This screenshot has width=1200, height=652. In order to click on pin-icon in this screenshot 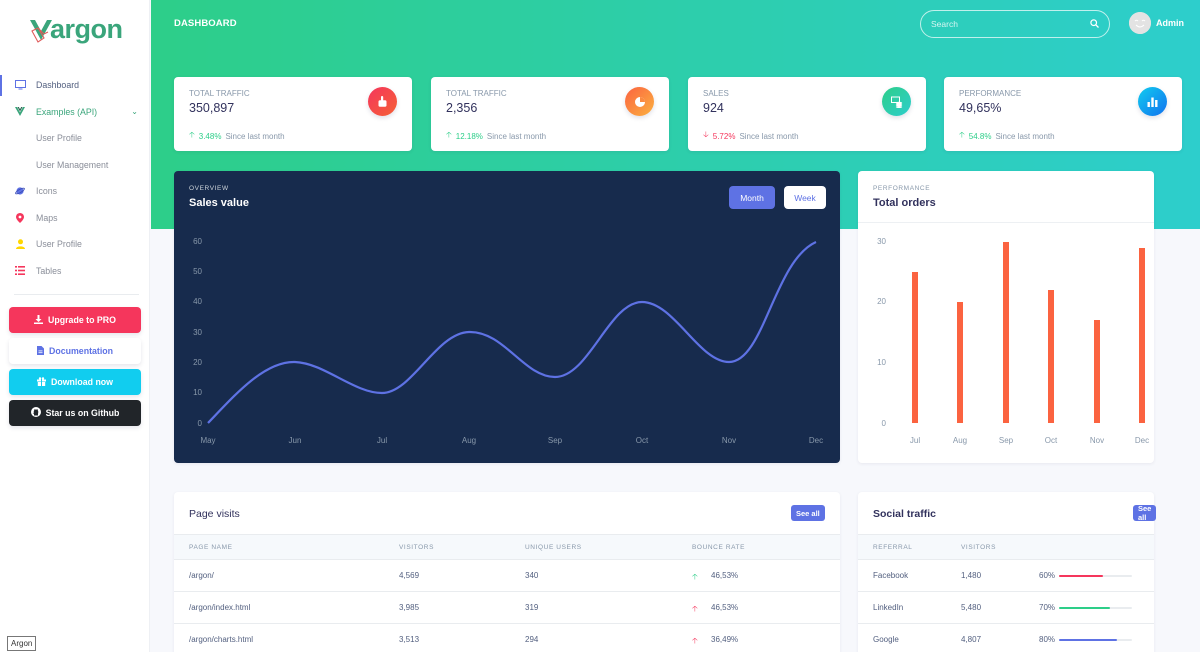, I will do `click(20, 217)`.